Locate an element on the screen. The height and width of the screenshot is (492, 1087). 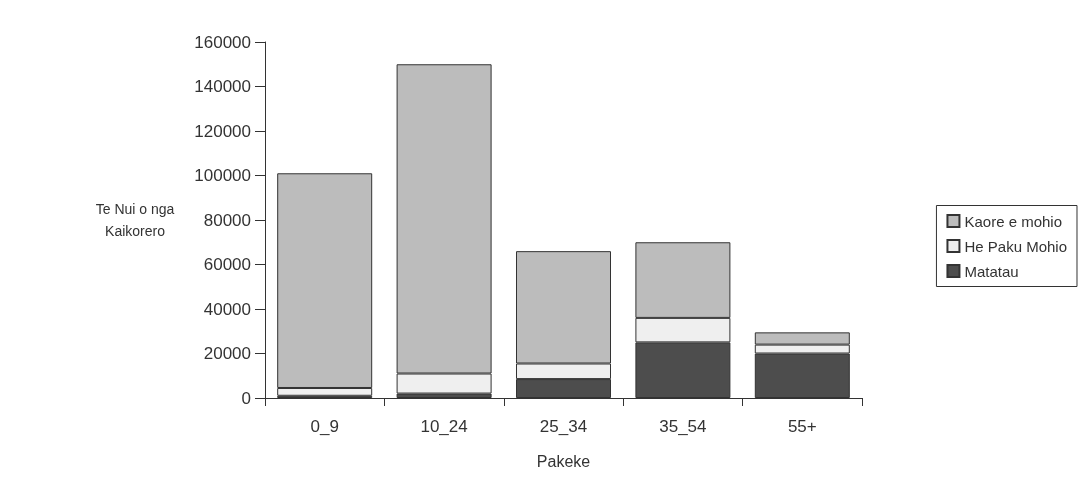
legend-label: He Paku Mohio is located at coordinates (1016, 246).